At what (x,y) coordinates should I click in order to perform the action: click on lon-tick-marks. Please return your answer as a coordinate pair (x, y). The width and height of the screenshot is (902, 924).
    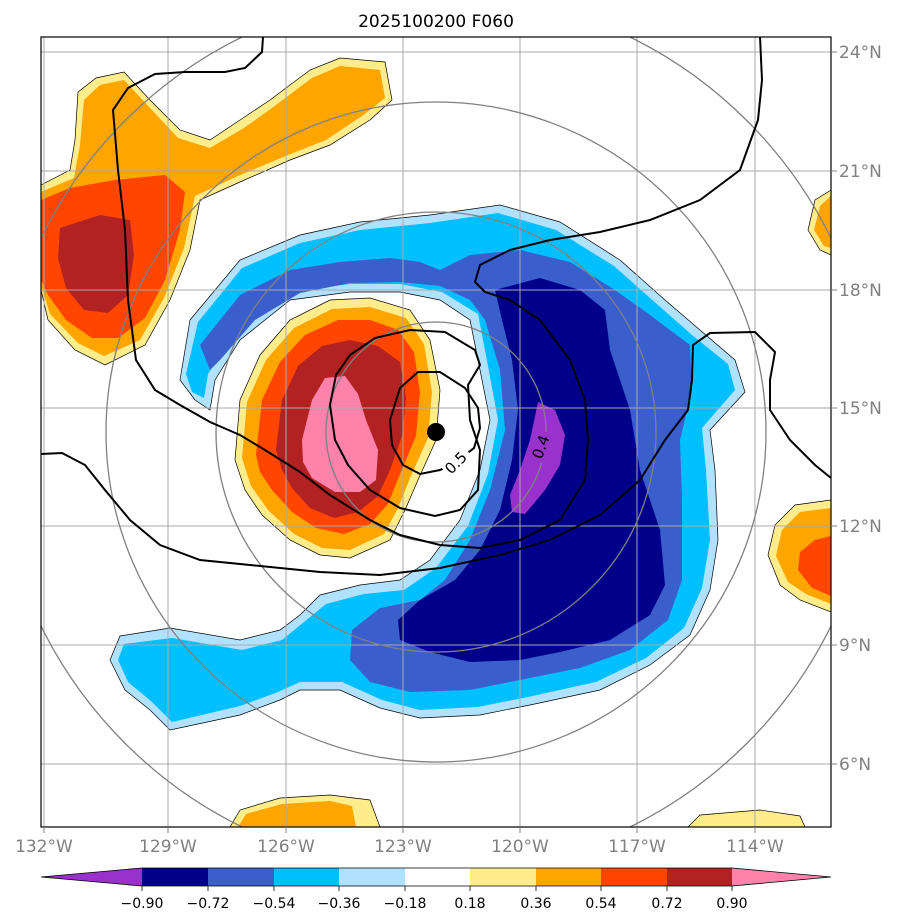
    Looking at the image, I should click on (399, 830).